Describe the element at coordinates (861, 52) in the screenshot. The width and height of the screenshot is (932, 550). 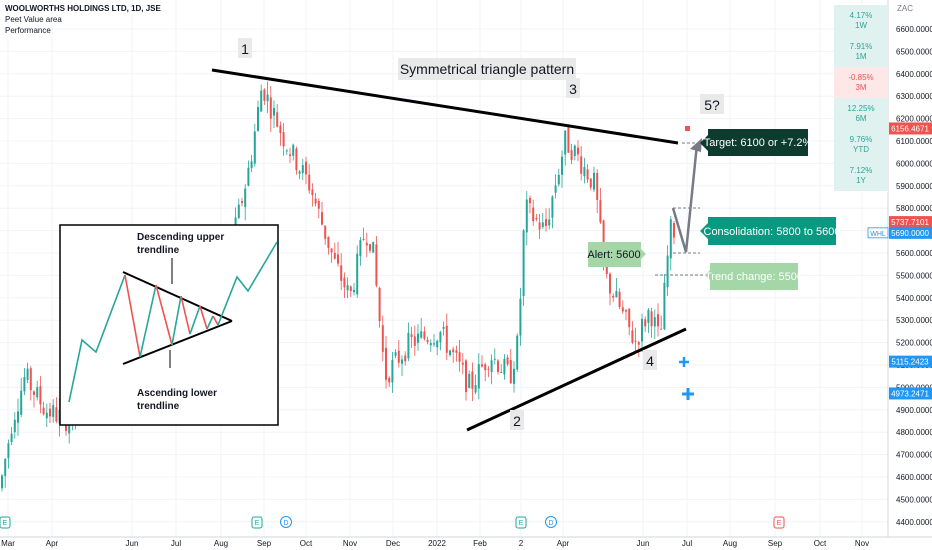
I see `performance-cell: 7.91% 1M` at that location.